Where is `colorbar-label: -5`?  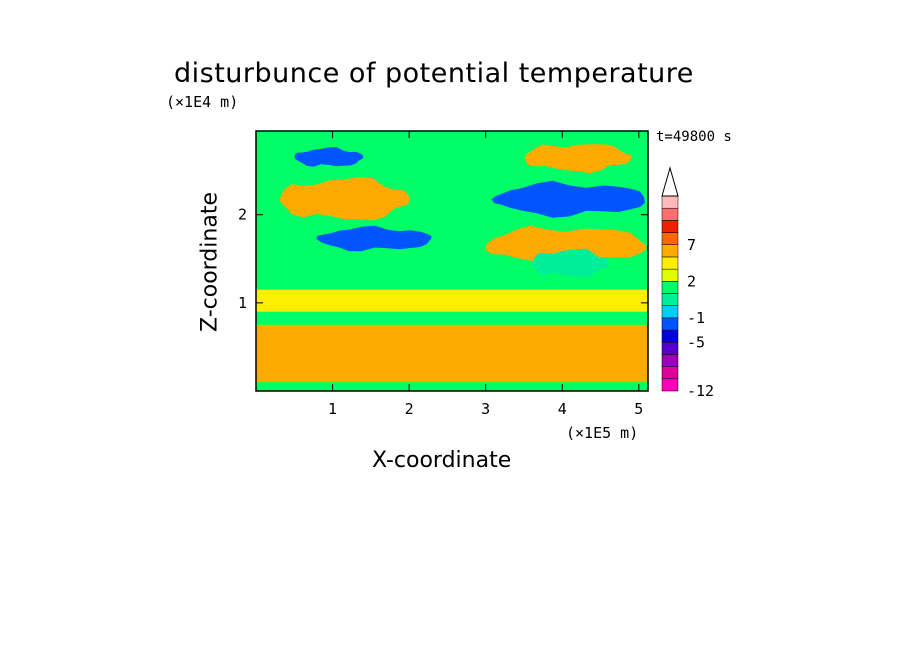
colorbar-label: -5 is located at coordinates (696, 342).